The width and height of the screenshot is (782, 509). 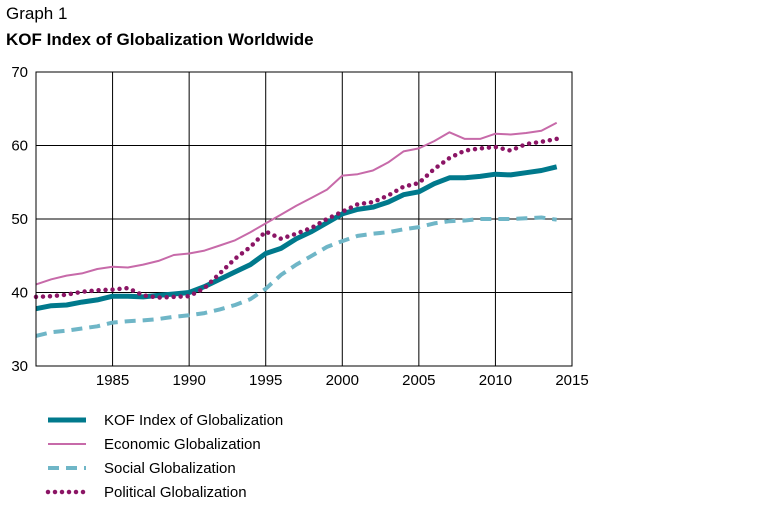 I want to click on y-tick-label: 30, so click(x=19, y=366).